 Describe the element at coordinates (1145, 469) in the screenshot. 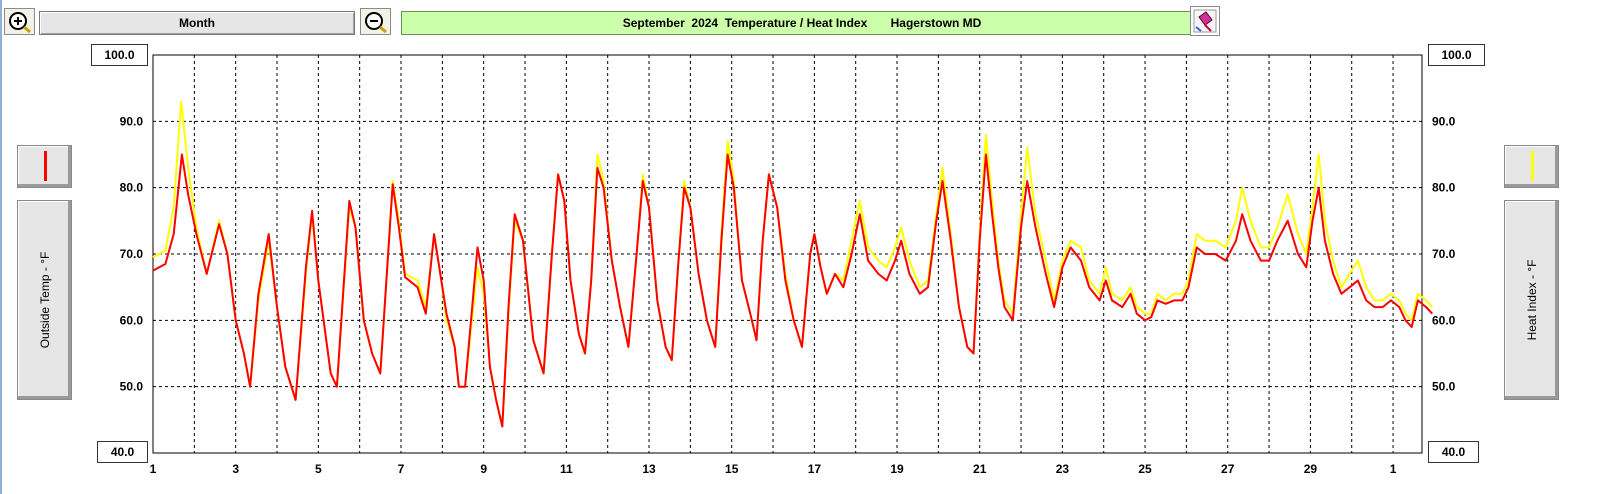

I see `x-tick-label: 25` at that location.